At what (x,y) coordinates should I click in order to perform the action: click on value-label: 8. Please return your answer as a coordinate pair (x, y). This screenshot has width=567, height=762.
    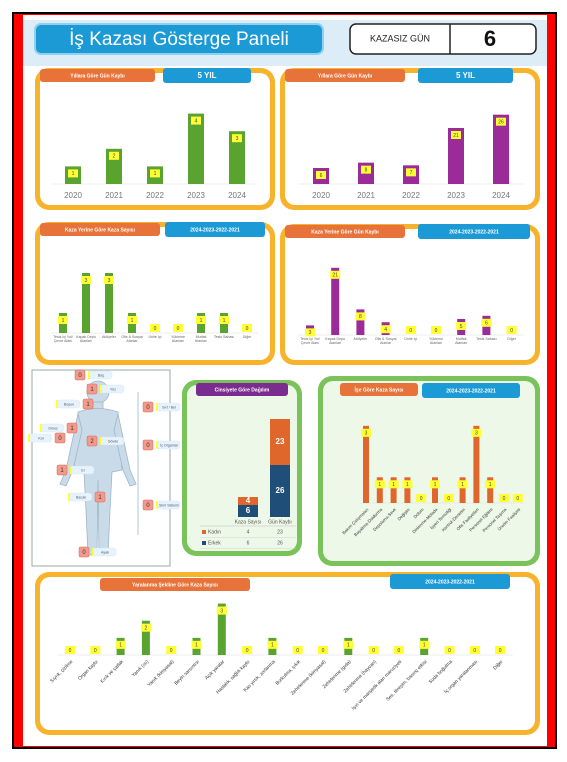
    Looking at the image, I should click on (366, 170).